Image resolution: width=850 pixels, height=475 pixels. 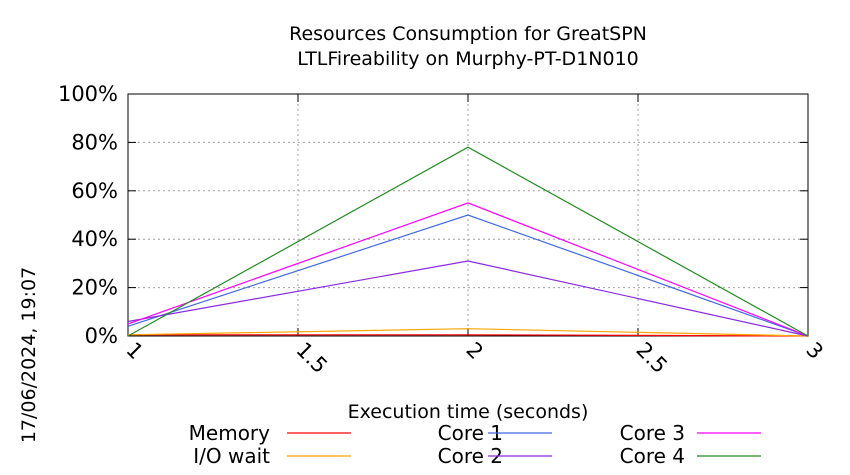 What do you see at coordinates (94, 288) in the screenshot?
I see `y-tick-label: 20%` at bounding box center [94, 288].